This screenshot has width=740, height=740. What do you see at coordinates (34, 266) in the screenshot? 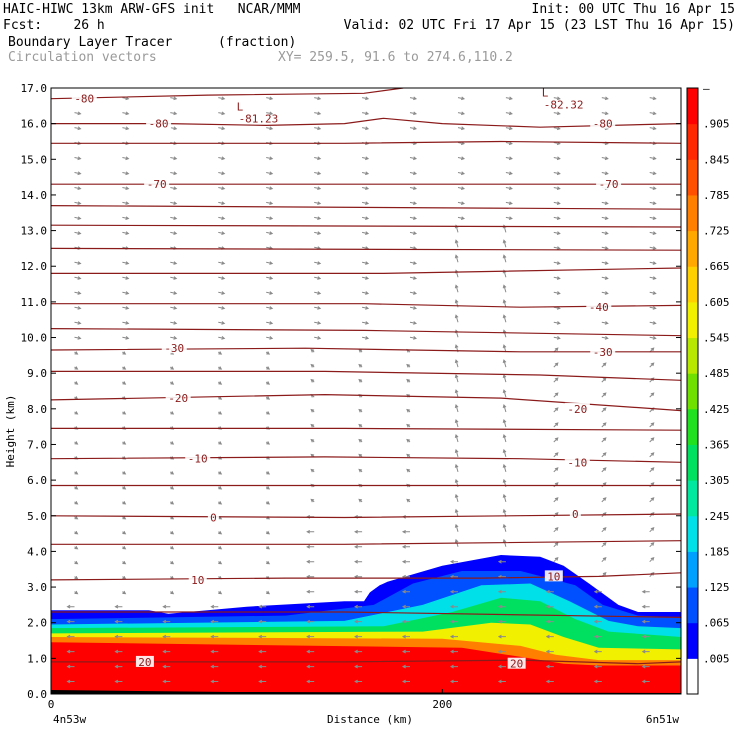
I see `y-tick-label: 12.0` at bounding box center [34, 266].